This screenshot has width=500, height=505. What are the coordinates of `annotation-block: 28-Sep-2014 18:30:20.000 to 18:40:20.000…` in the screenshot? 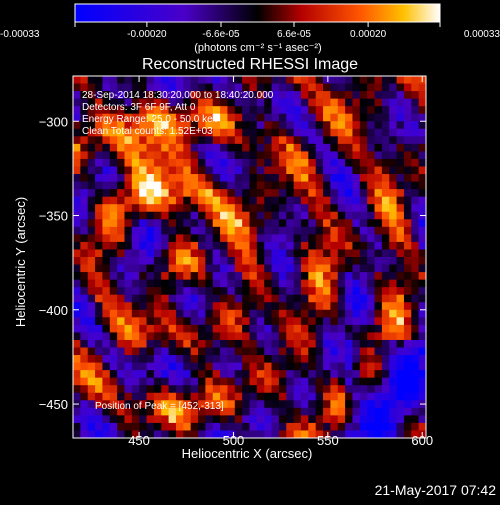 It's located at (178, 113).